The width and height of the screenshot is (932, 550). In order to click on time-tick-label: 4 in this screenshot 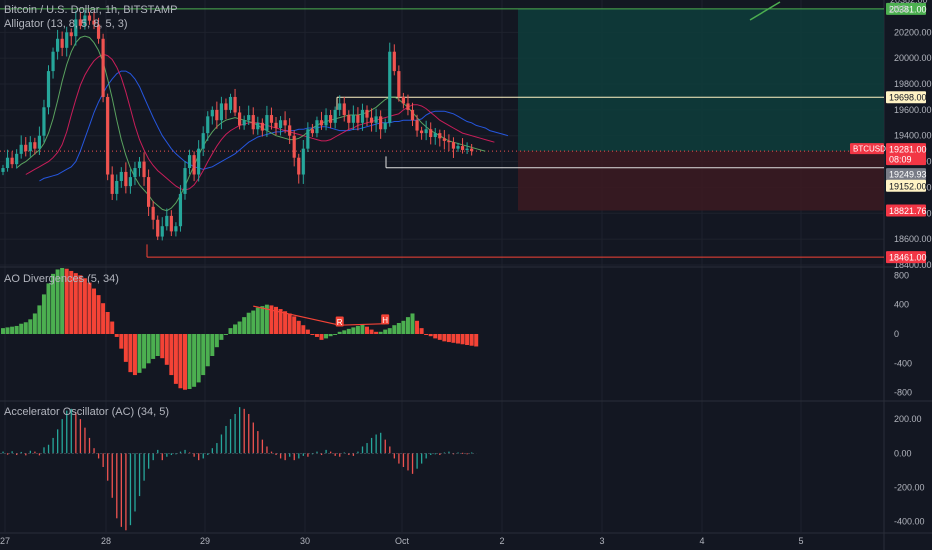, I will do `click(701, 541)`.